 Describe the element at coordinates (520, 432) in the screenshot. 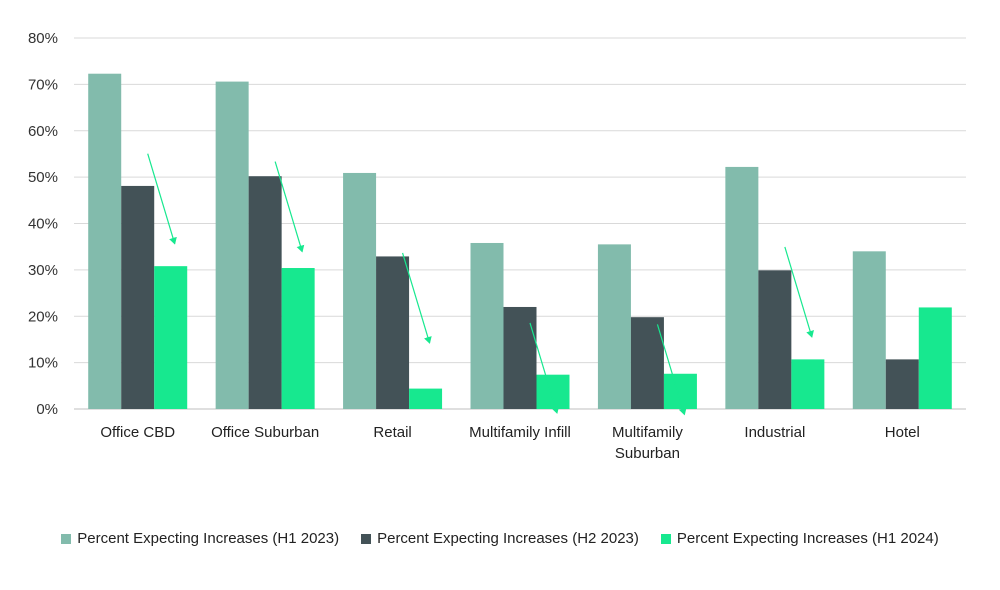

I see `x-tick-label: Multifamily Infill` at that location.